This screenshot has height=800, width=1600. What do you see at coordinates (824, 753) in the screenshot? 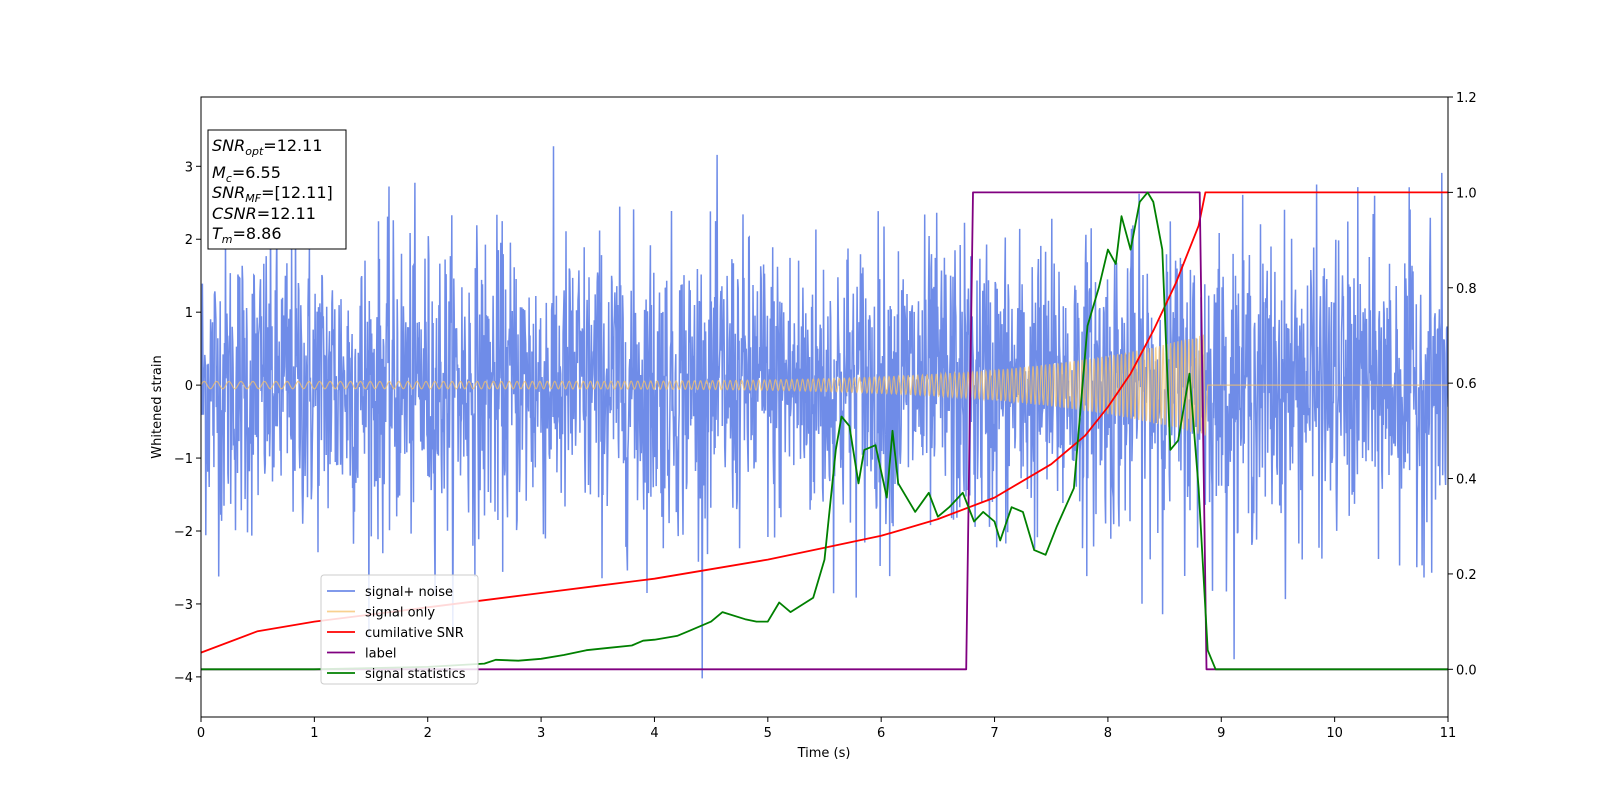
I see `x-axis-label: Time (s)` at bounding box center [824, 753].